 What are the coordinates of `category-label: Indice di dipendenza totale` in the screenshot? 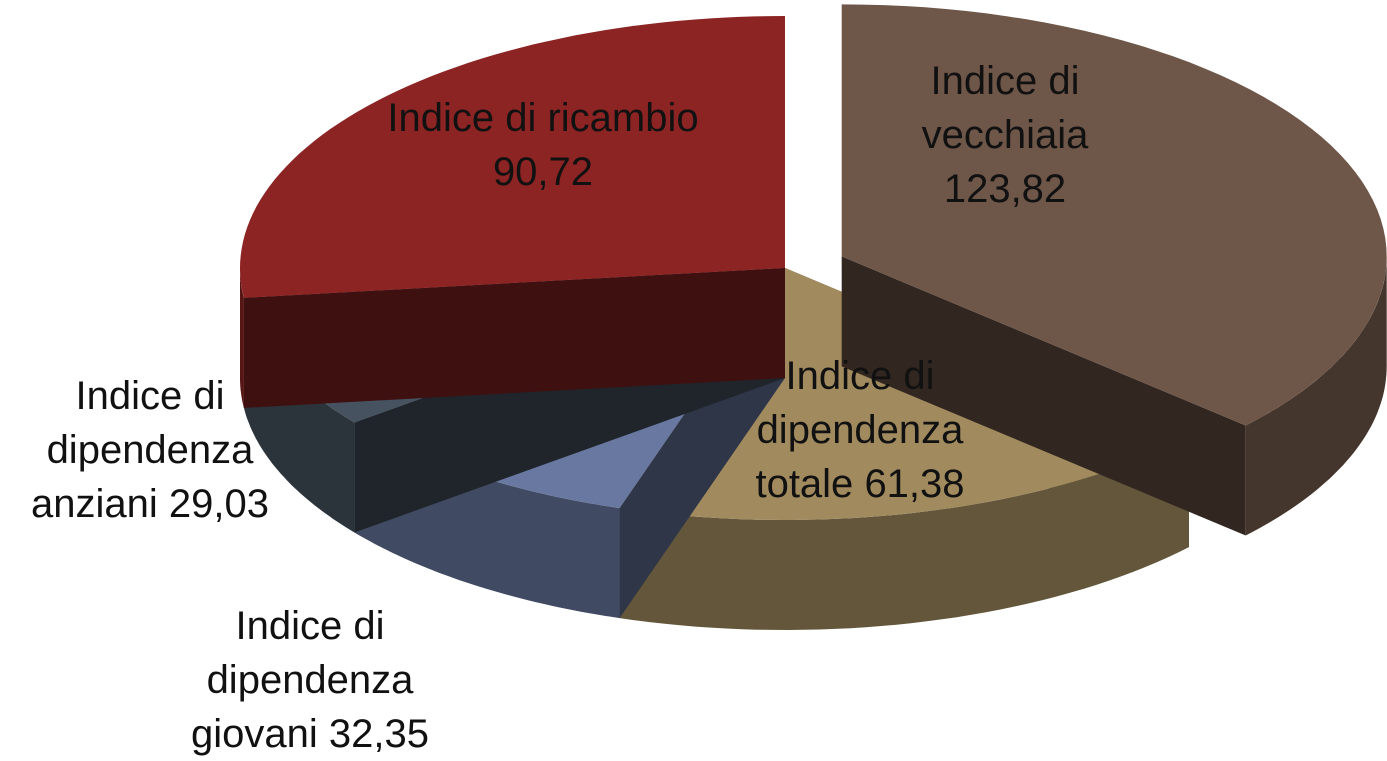 It's located at (859, 430).